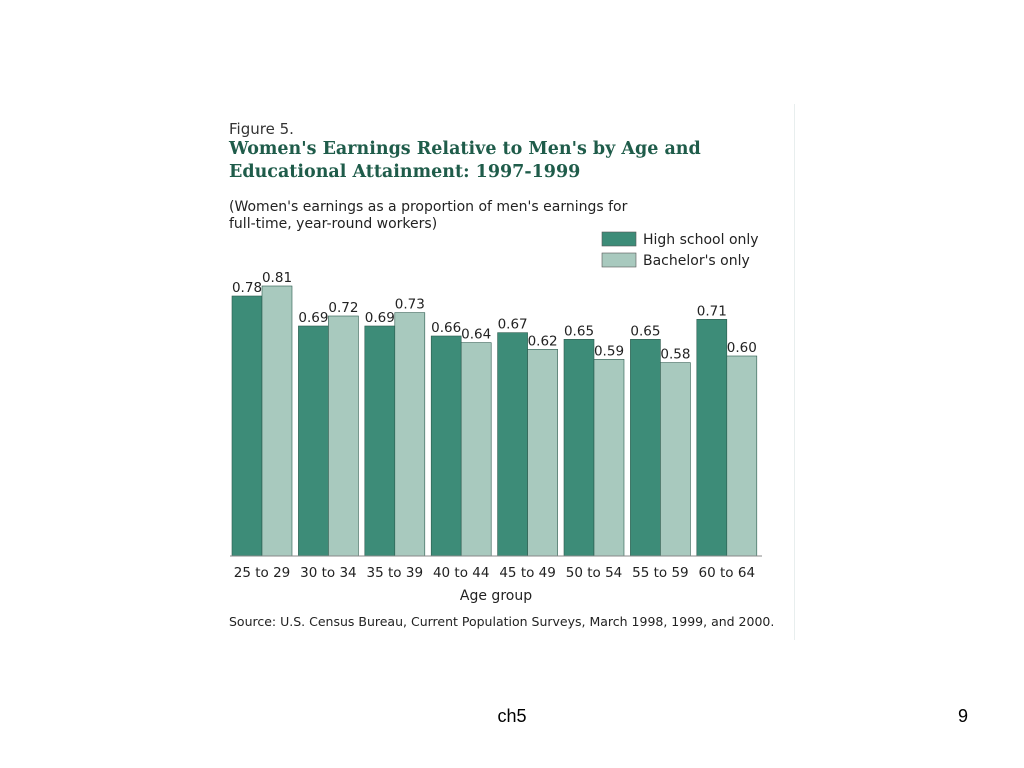  I want to click on slide-footer-label: ch5, so click(512, 716).